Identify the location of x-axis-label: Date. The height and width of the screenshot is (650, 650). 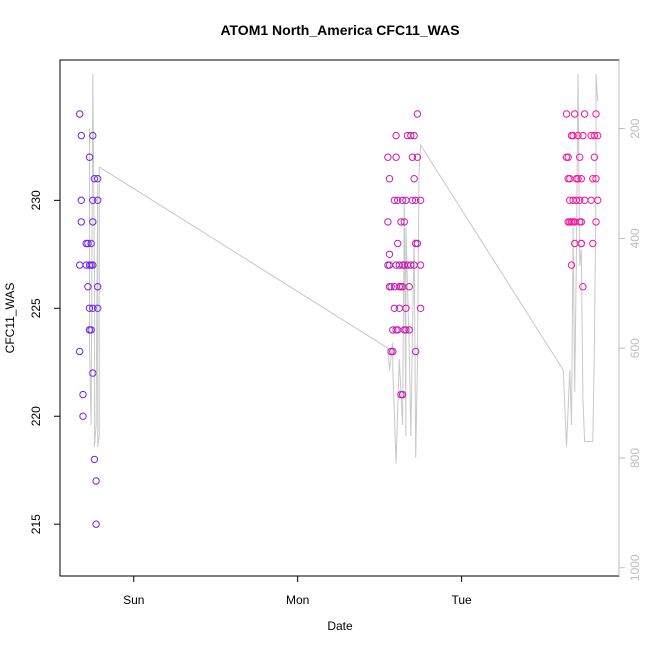
(340, 626).